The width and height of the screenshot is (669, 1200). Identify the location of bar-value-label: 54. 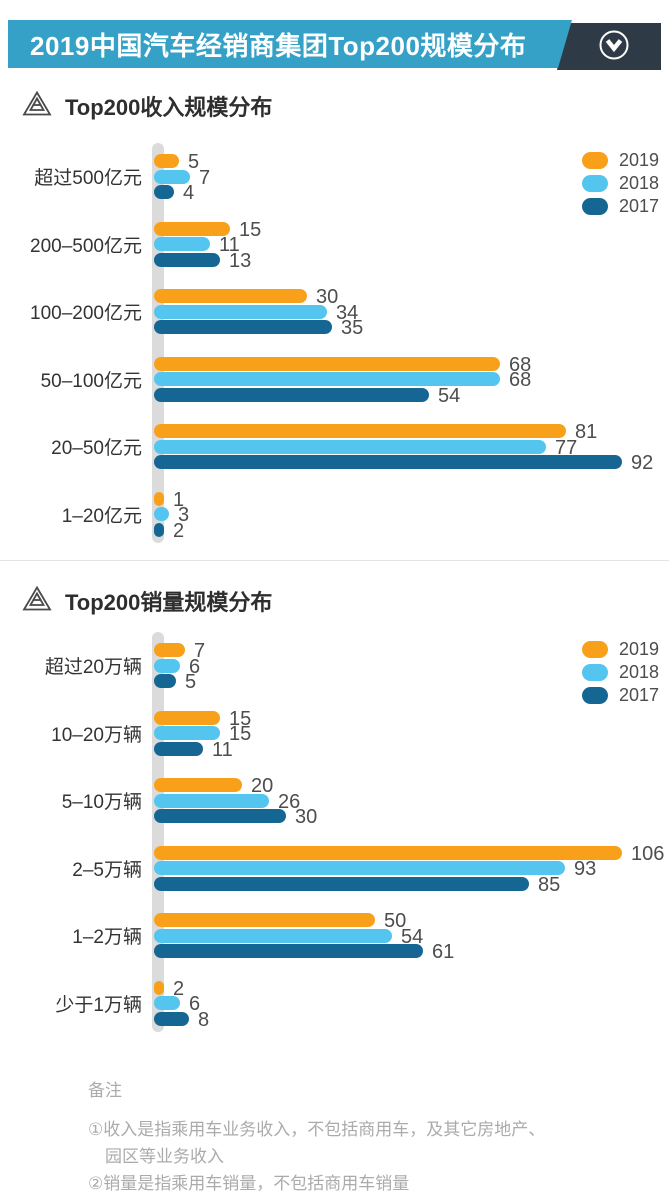
(412, 936).